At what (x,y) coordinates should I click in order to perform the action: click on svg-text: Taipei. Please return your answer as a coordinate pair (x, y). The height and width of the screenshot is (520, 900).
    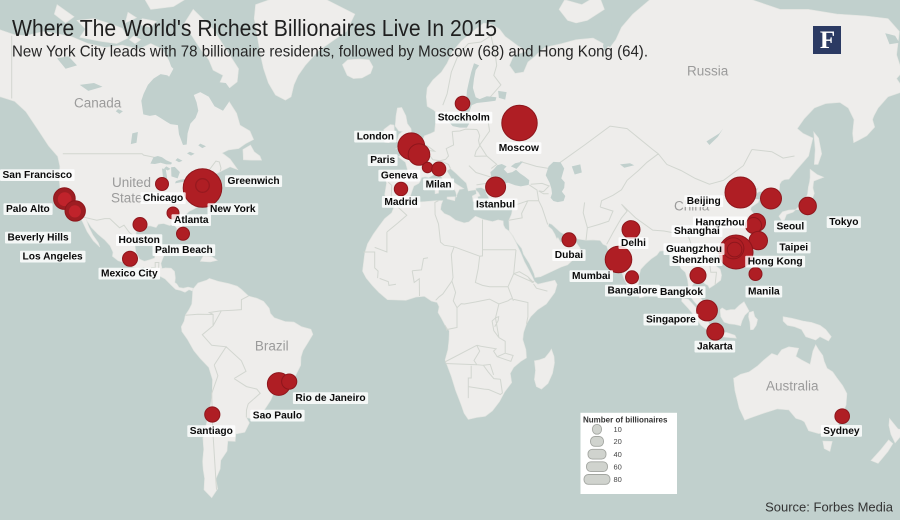
    Looking at the image, I should click on (793, 247).